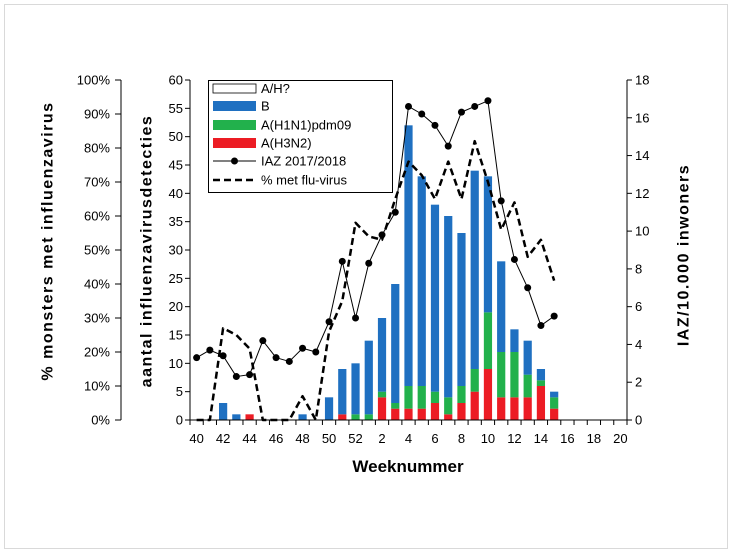 The height and width of the screenshot is (554, 733). What do you see at coordinates (303, 161) in the screenshot?
I see `legend-label-iaz: IAZ 2017/2018` at bounding box center [303, 161].